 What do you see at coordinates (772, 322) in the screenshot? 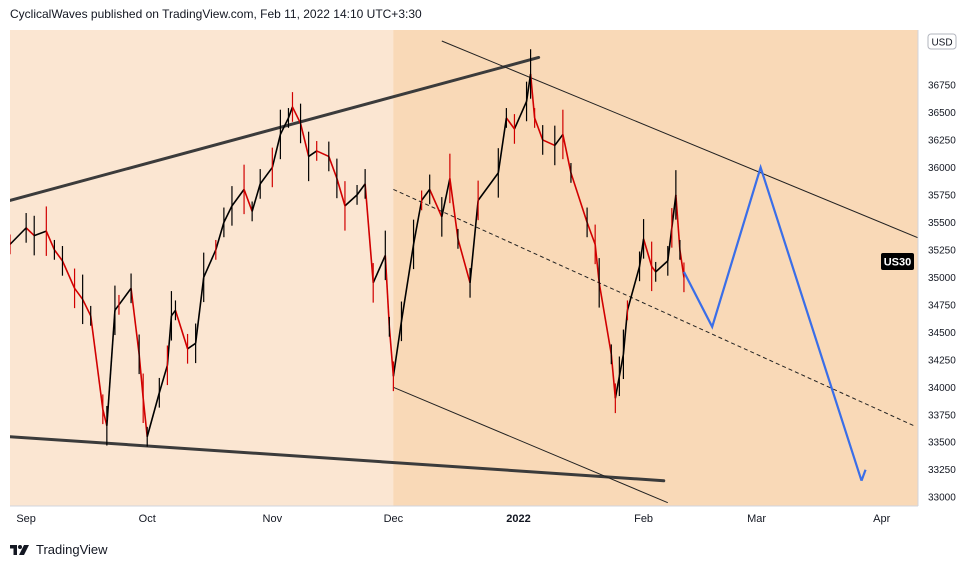
I see `projection-path` at bounding box center [772, 322].